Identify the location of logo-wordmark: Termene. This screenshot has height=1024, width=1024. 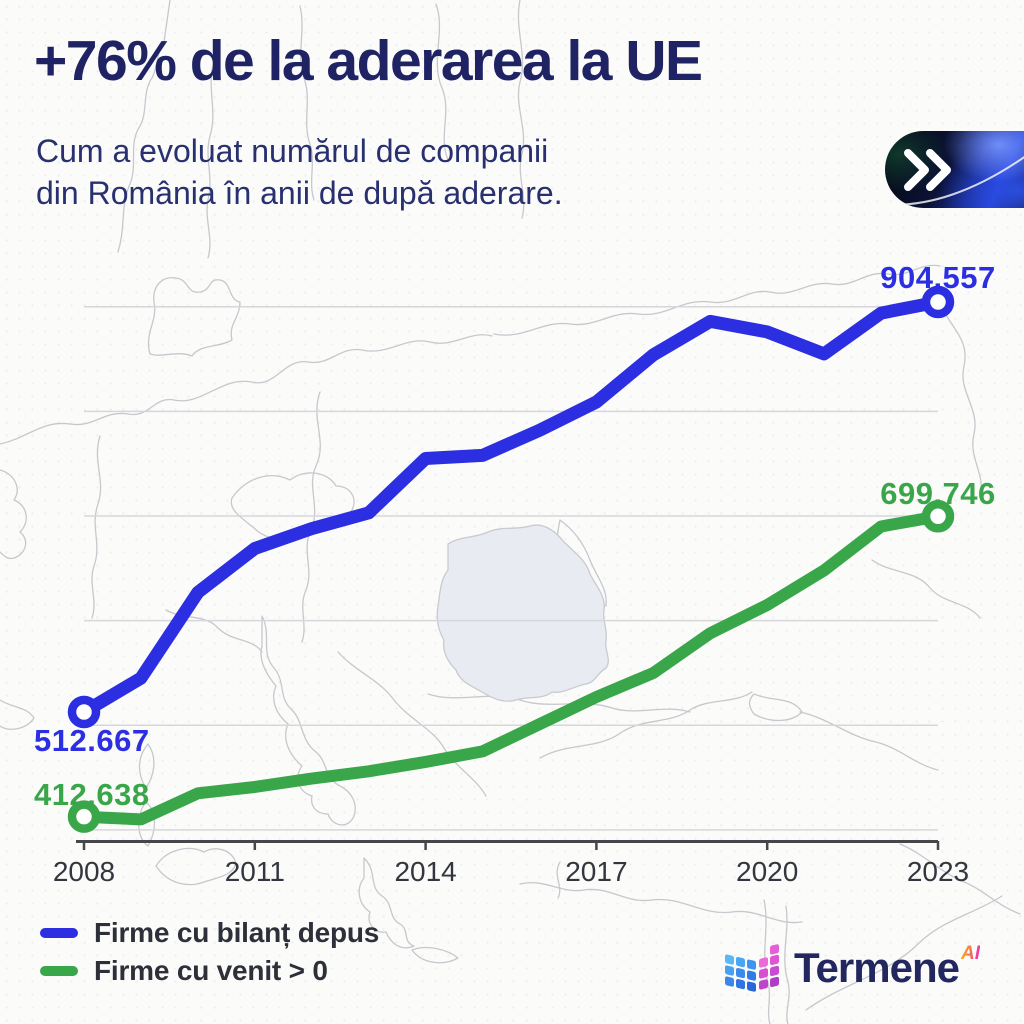
(877, 967).